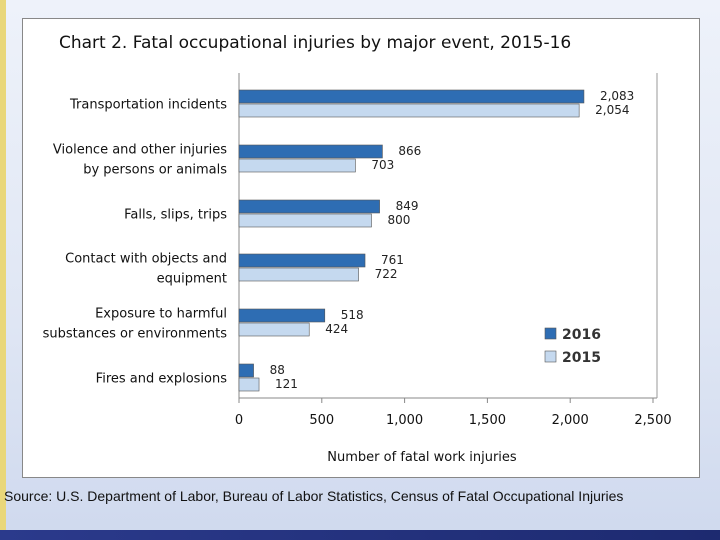 The height and width of the screenshot is (540, 720). What do you see at coordinates (382, 165) in the screenshot?
I see `data-label-2015: 703` at bounding box center [382, 165].